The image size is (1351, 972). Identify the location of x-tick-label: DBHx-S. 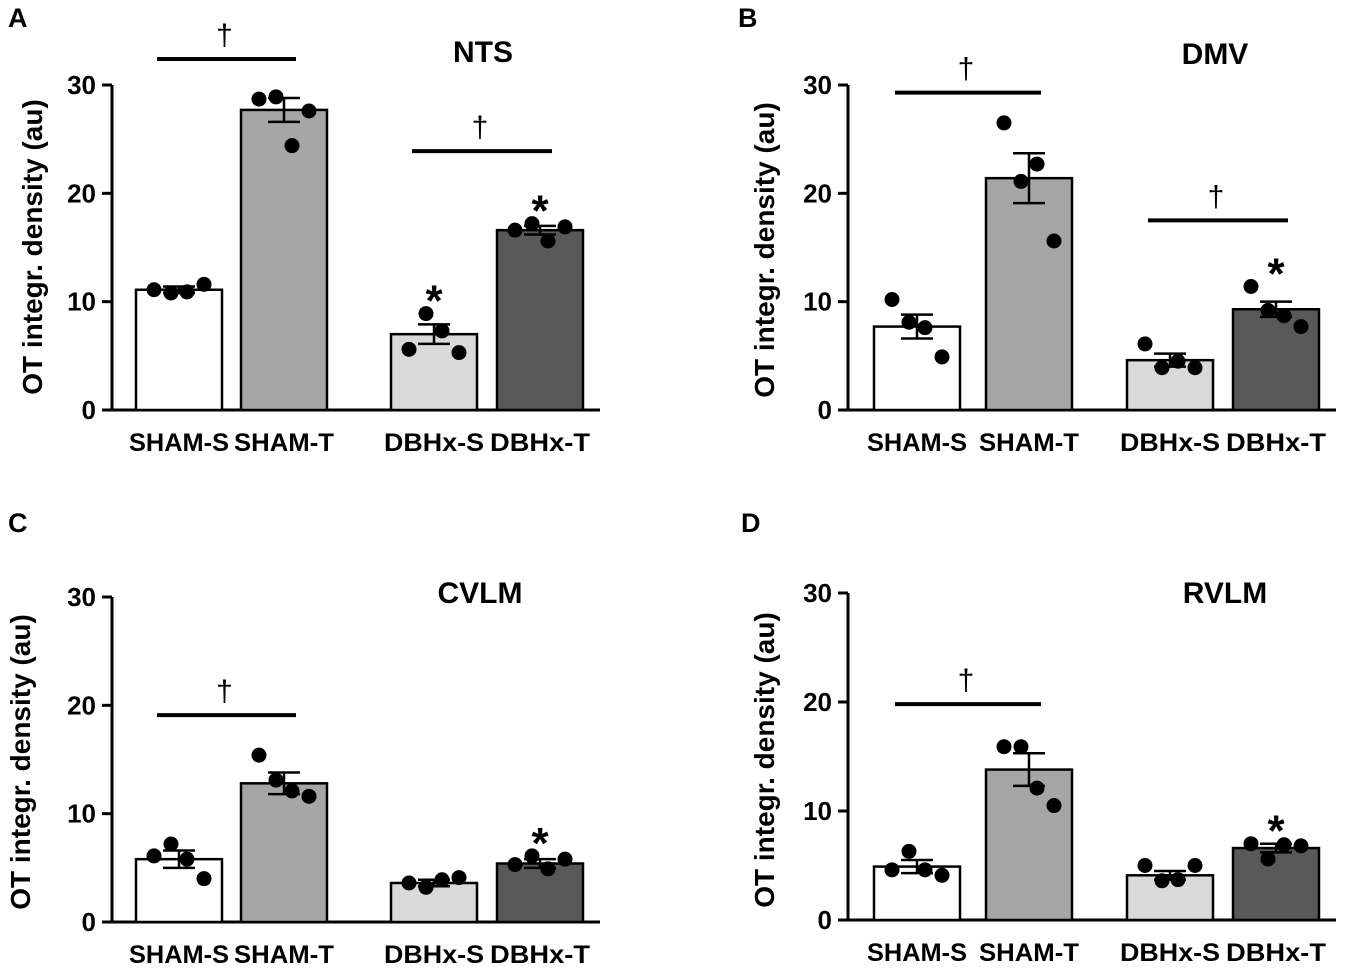
(1170, 443).